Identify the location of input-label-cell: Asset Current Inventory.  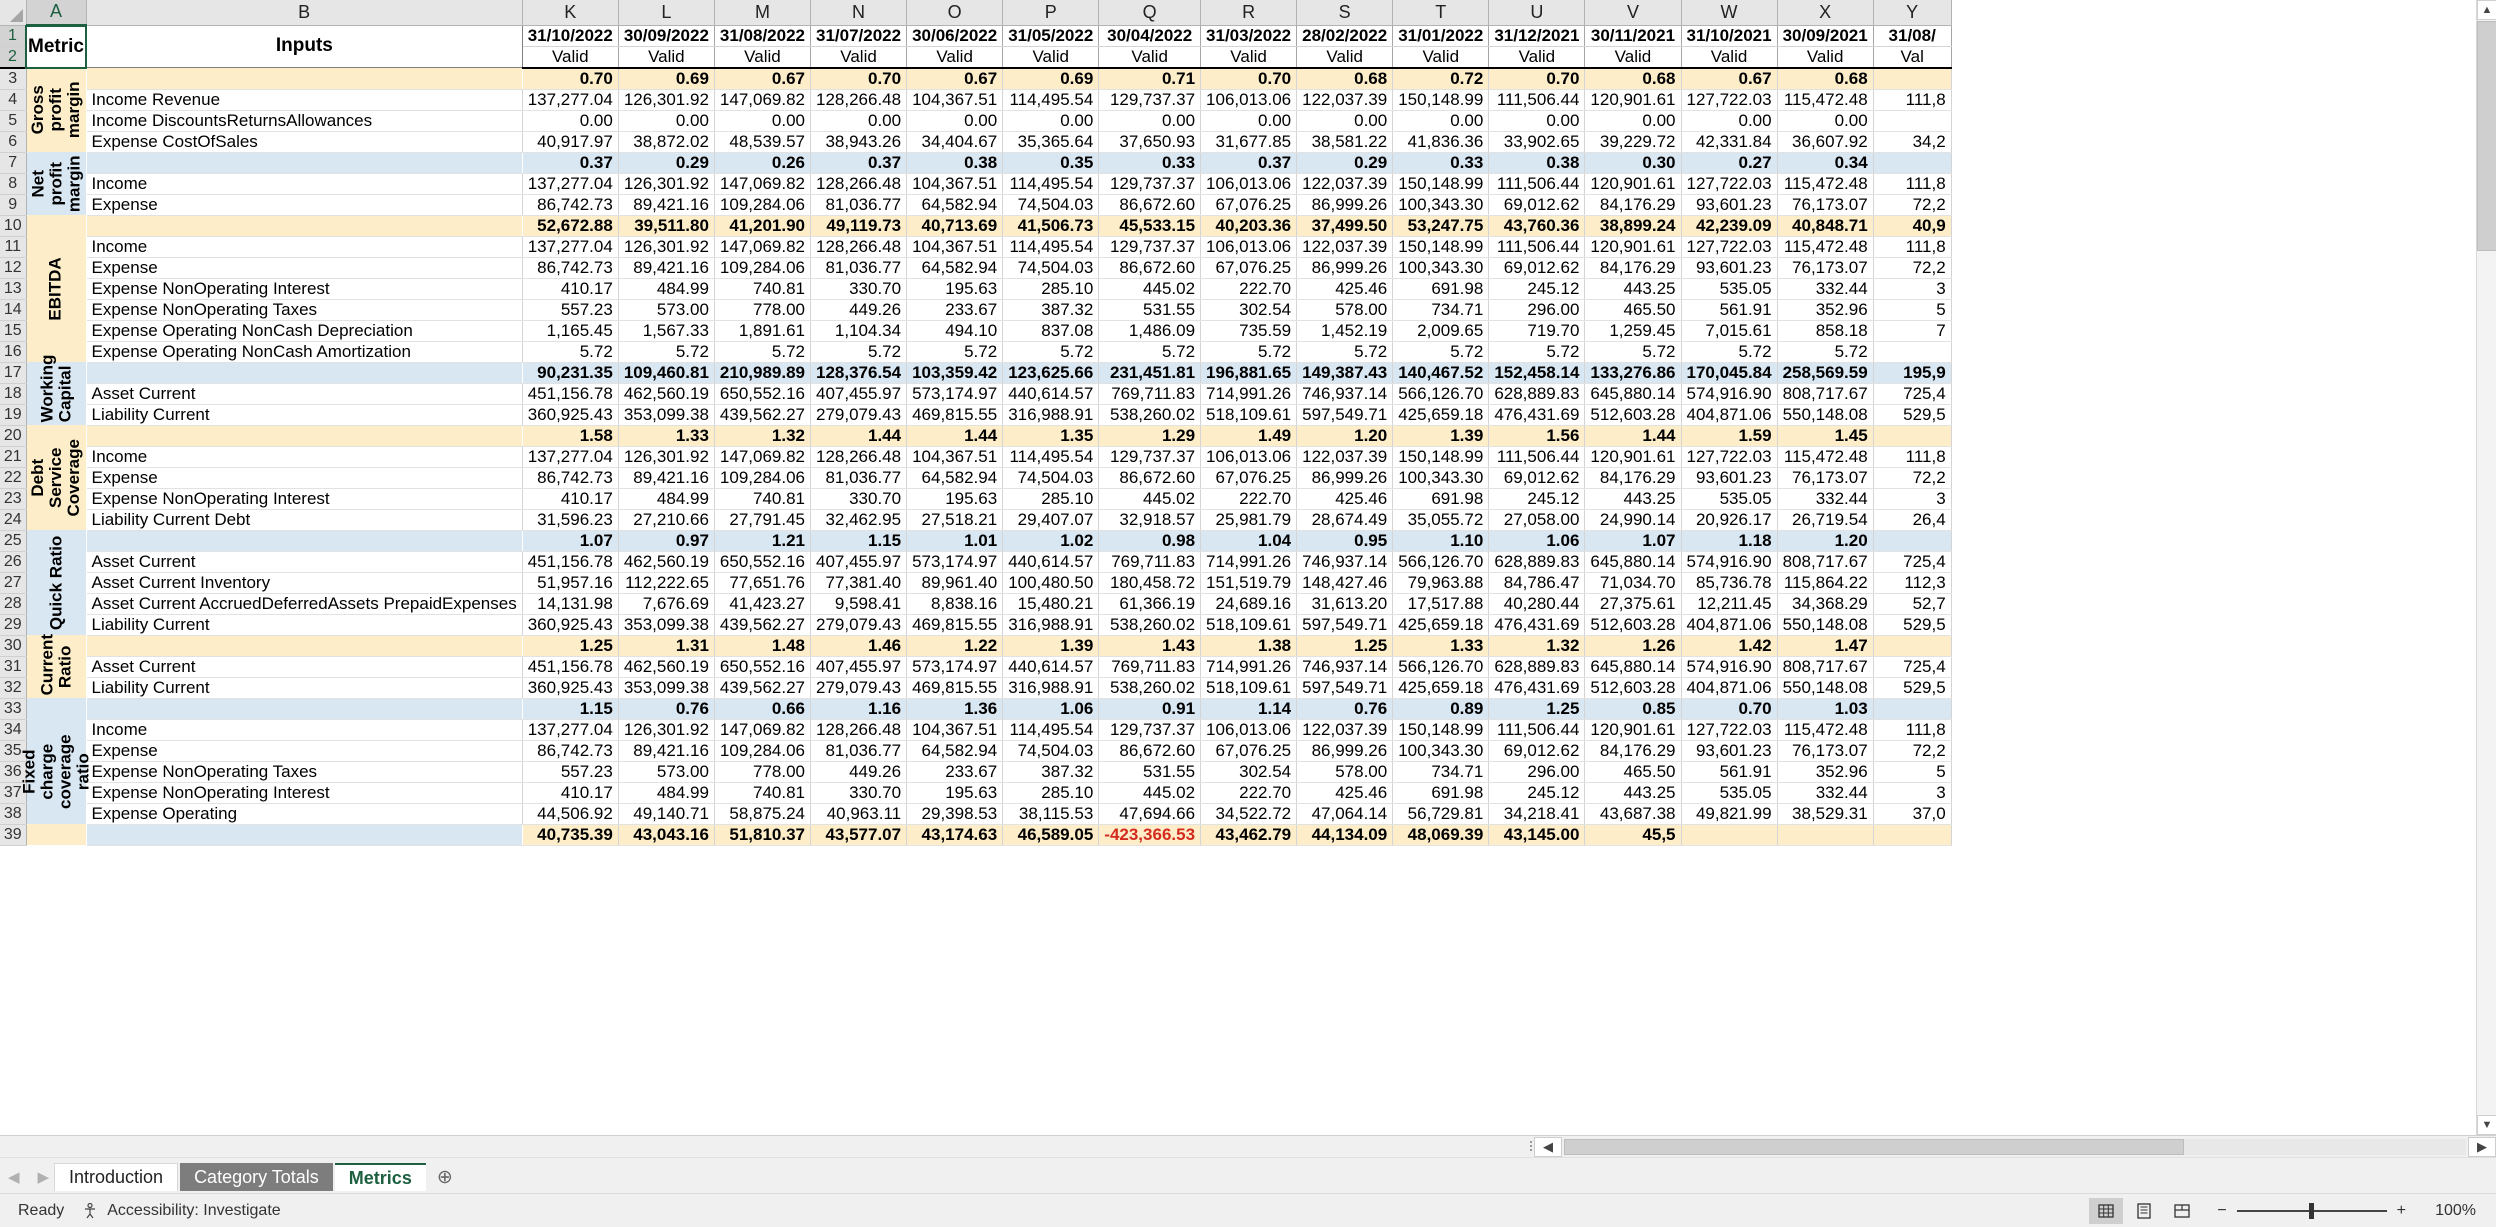
(304, 583).